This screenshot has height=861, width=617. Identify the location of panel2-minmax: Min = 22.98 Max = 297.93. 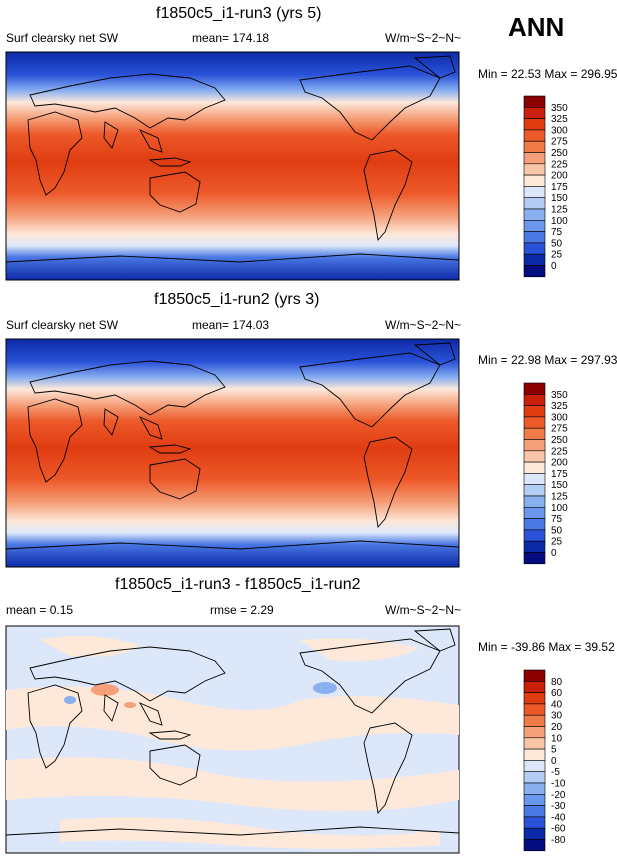
(547, 360).